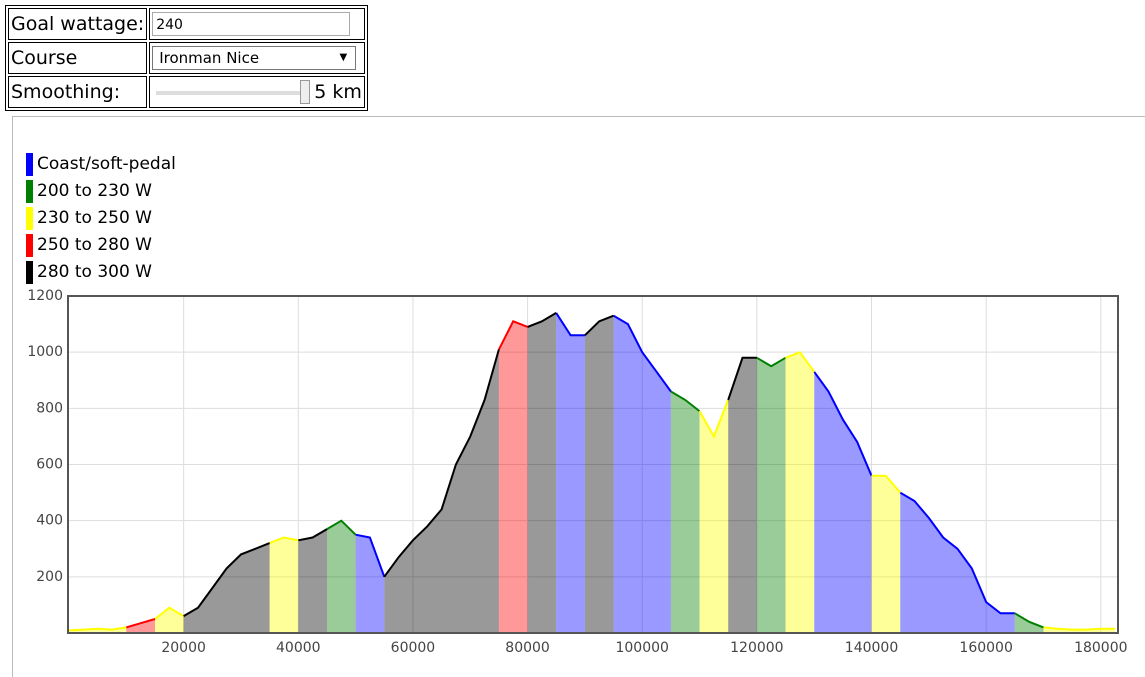  I want to click on smoothing-slider, so click(233, 91).